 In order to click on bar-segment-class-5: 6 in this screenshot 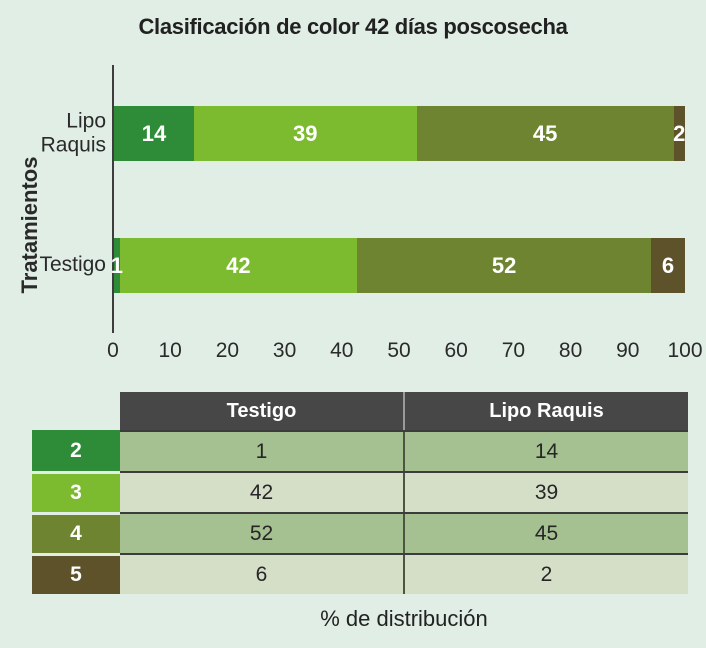, I will do `click(668, 265)`.